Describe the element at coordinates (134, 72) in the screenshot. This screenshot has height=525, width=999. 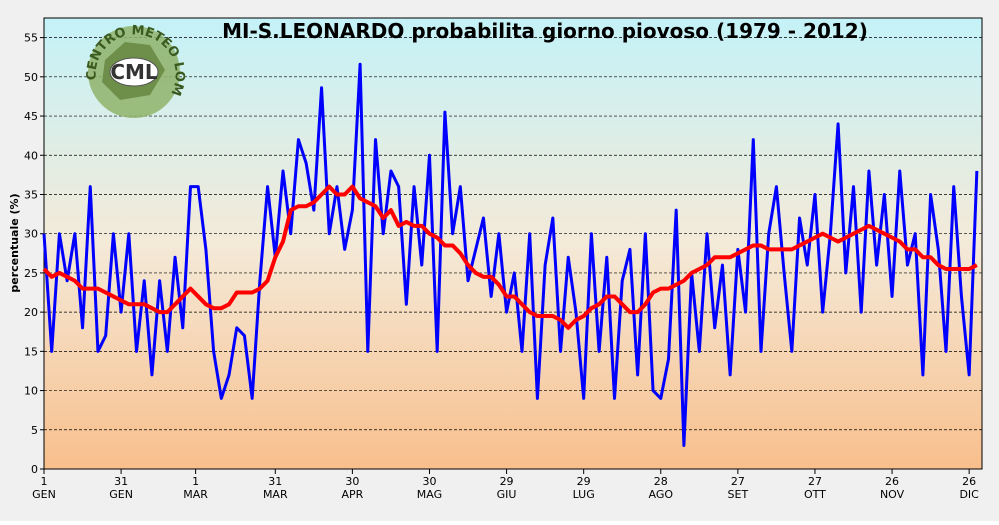
I see `logo-text: CML` at that location.